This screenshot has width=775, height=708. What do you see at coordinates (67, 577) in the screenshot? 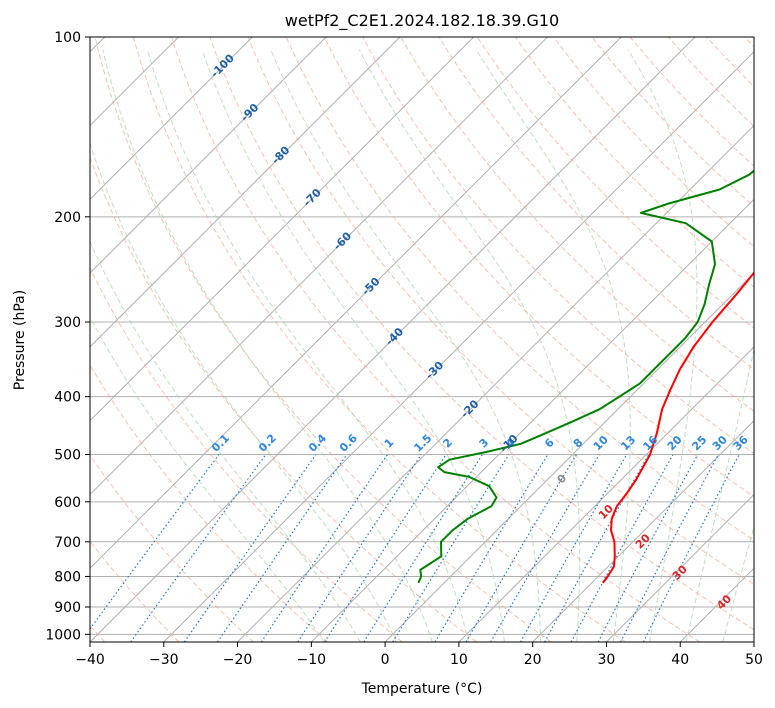
I see `y-tick-label: 800` at bounding box center [67, 577].